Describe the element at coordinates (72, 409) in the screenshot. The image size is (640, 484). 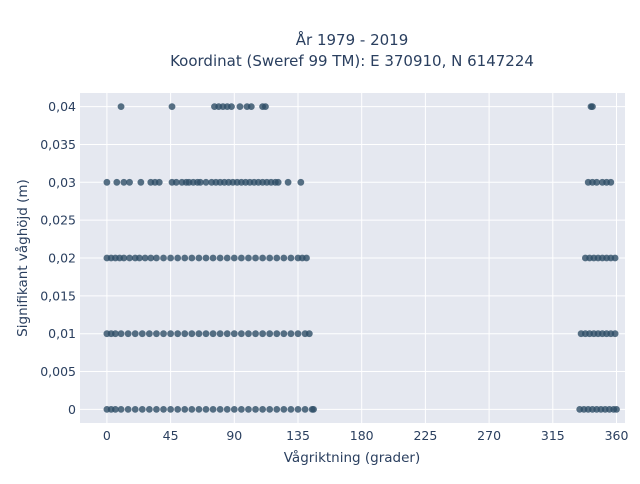
I see `y-tick-label: 0` at that location.